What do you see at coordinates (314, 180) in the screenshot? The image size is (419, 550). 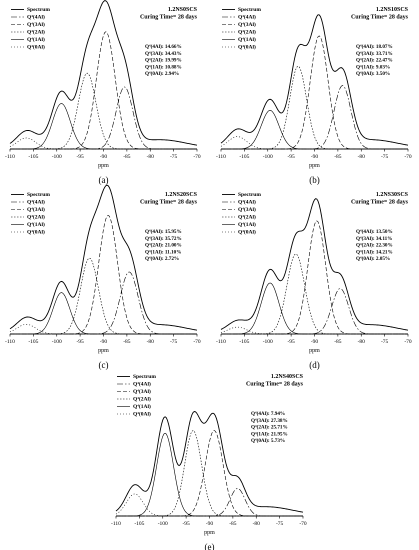 I see `panel-label: (b)` at bounding box center [314, 180].